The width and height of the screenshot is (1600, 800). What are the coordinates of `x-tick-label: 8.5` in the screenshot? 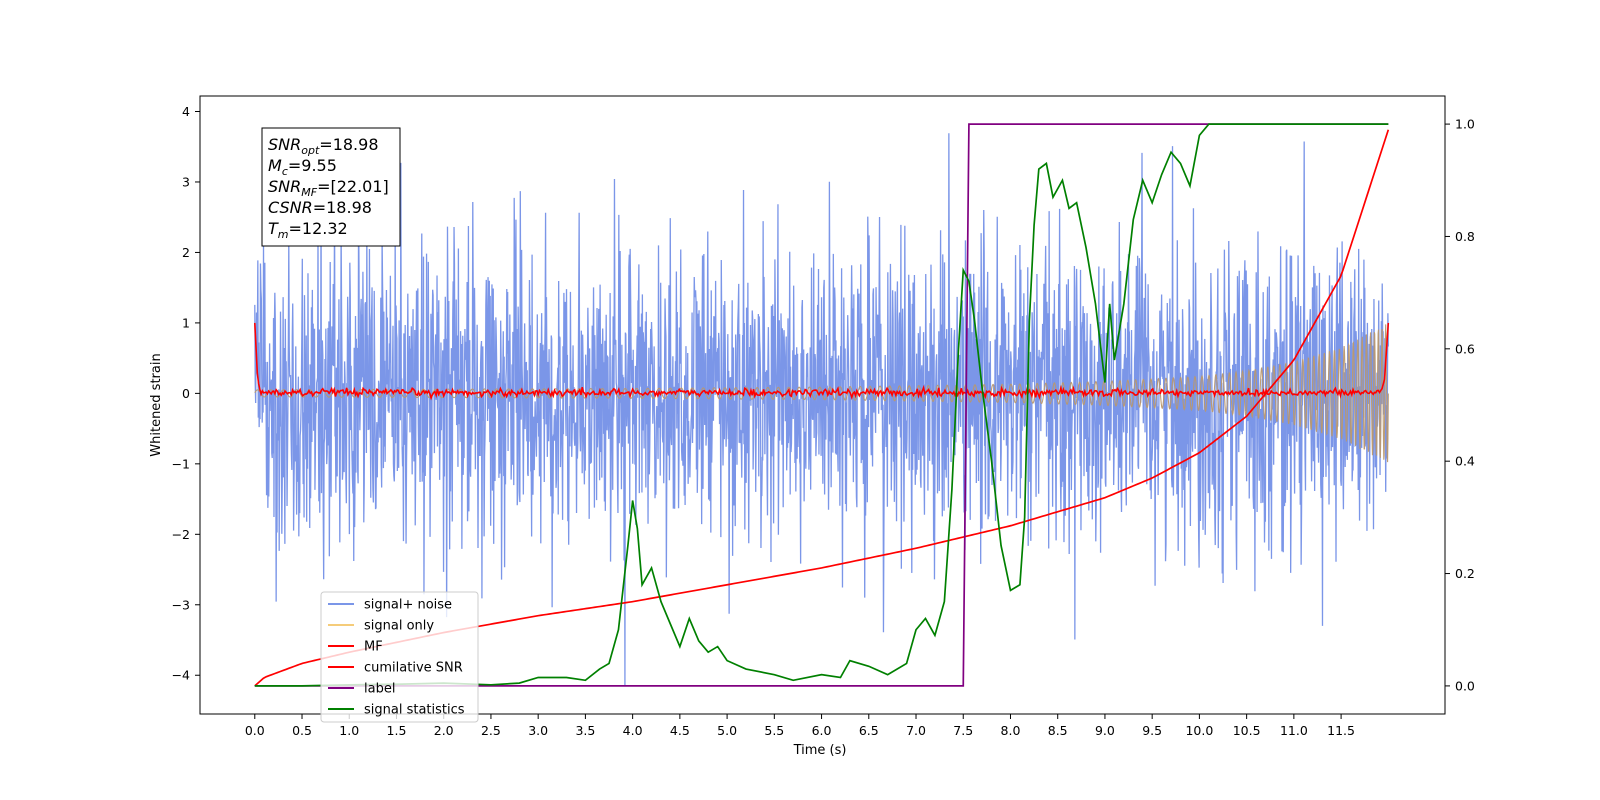 It's located at (1058, 730).